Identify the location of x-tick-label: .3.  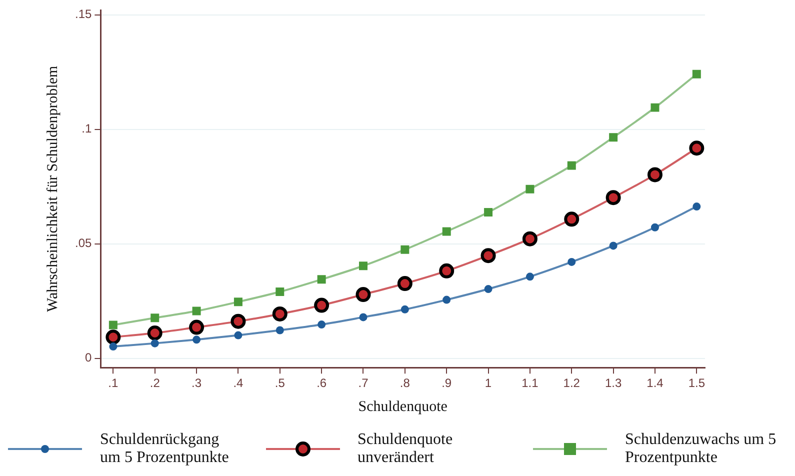
(197, 383).